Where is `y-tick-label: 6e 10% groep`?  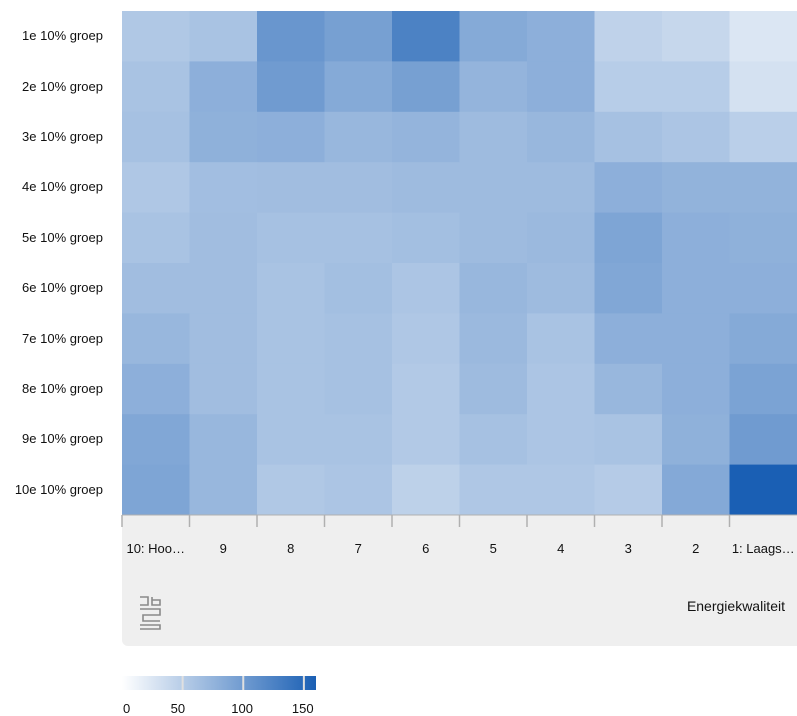 y-tick-label: 6e 10% groep is located at coordinates (62, 287).